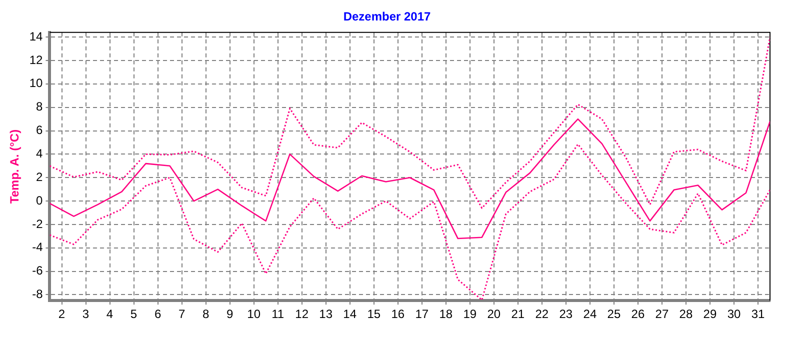 Image resolution: width=792 pixels, height=337 pixels. I want to click on x-tick-label: 26, so click(638, 314).